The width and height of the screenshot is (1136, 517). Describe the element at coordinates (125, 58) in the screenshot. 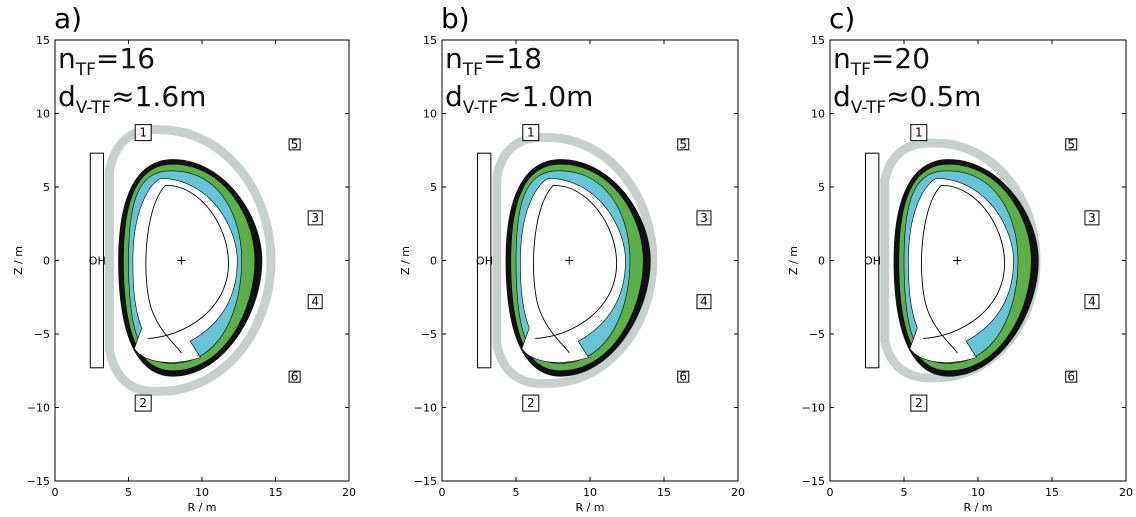

I see `n-value: =16` at that location.